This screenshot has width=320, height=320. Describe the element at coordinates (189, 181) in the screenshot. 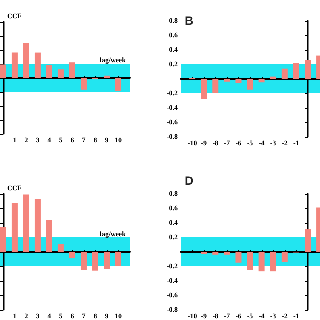

I see `chart-title: D` at that location.